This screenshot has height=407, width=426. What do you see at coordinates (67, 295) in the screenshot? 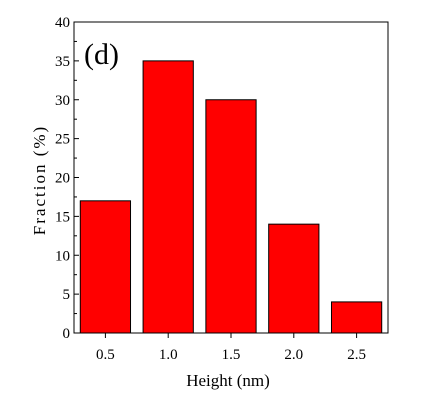
I see `y-tick-label: 5` at bounding box center [67, 295].